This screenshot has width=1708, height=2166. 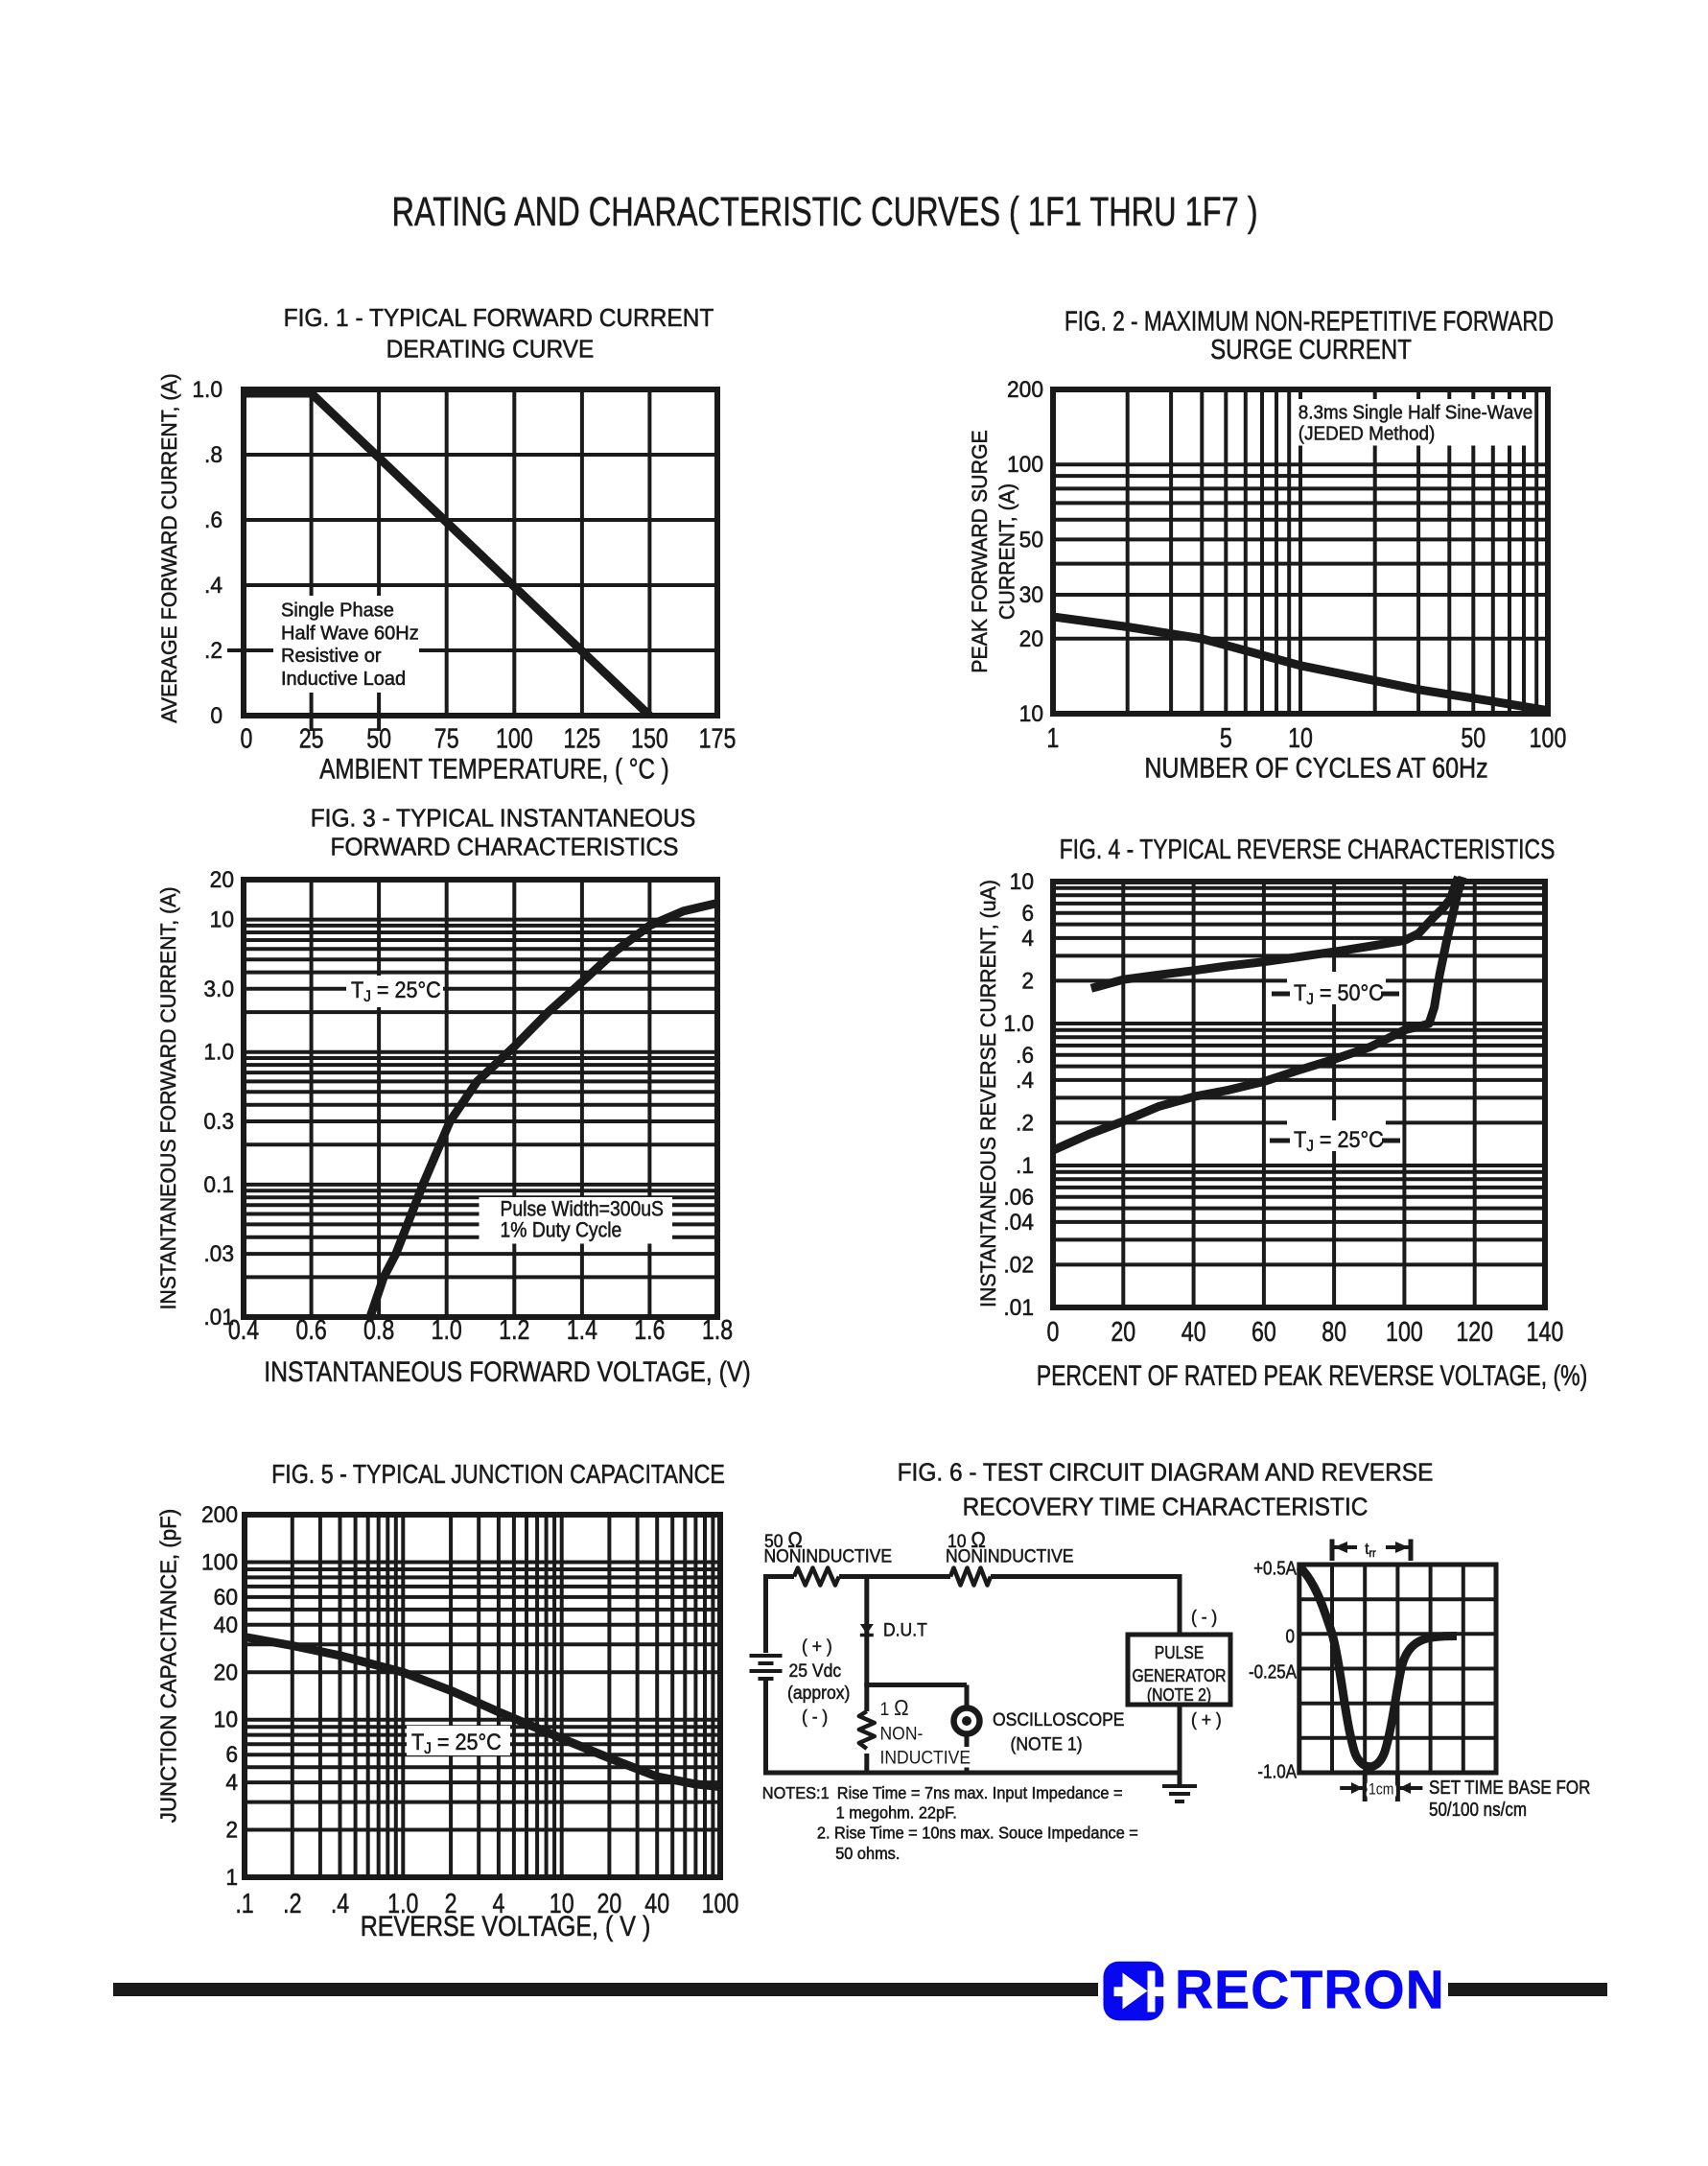 I want to click on svg-text: 25, so click(x=312, y=738).